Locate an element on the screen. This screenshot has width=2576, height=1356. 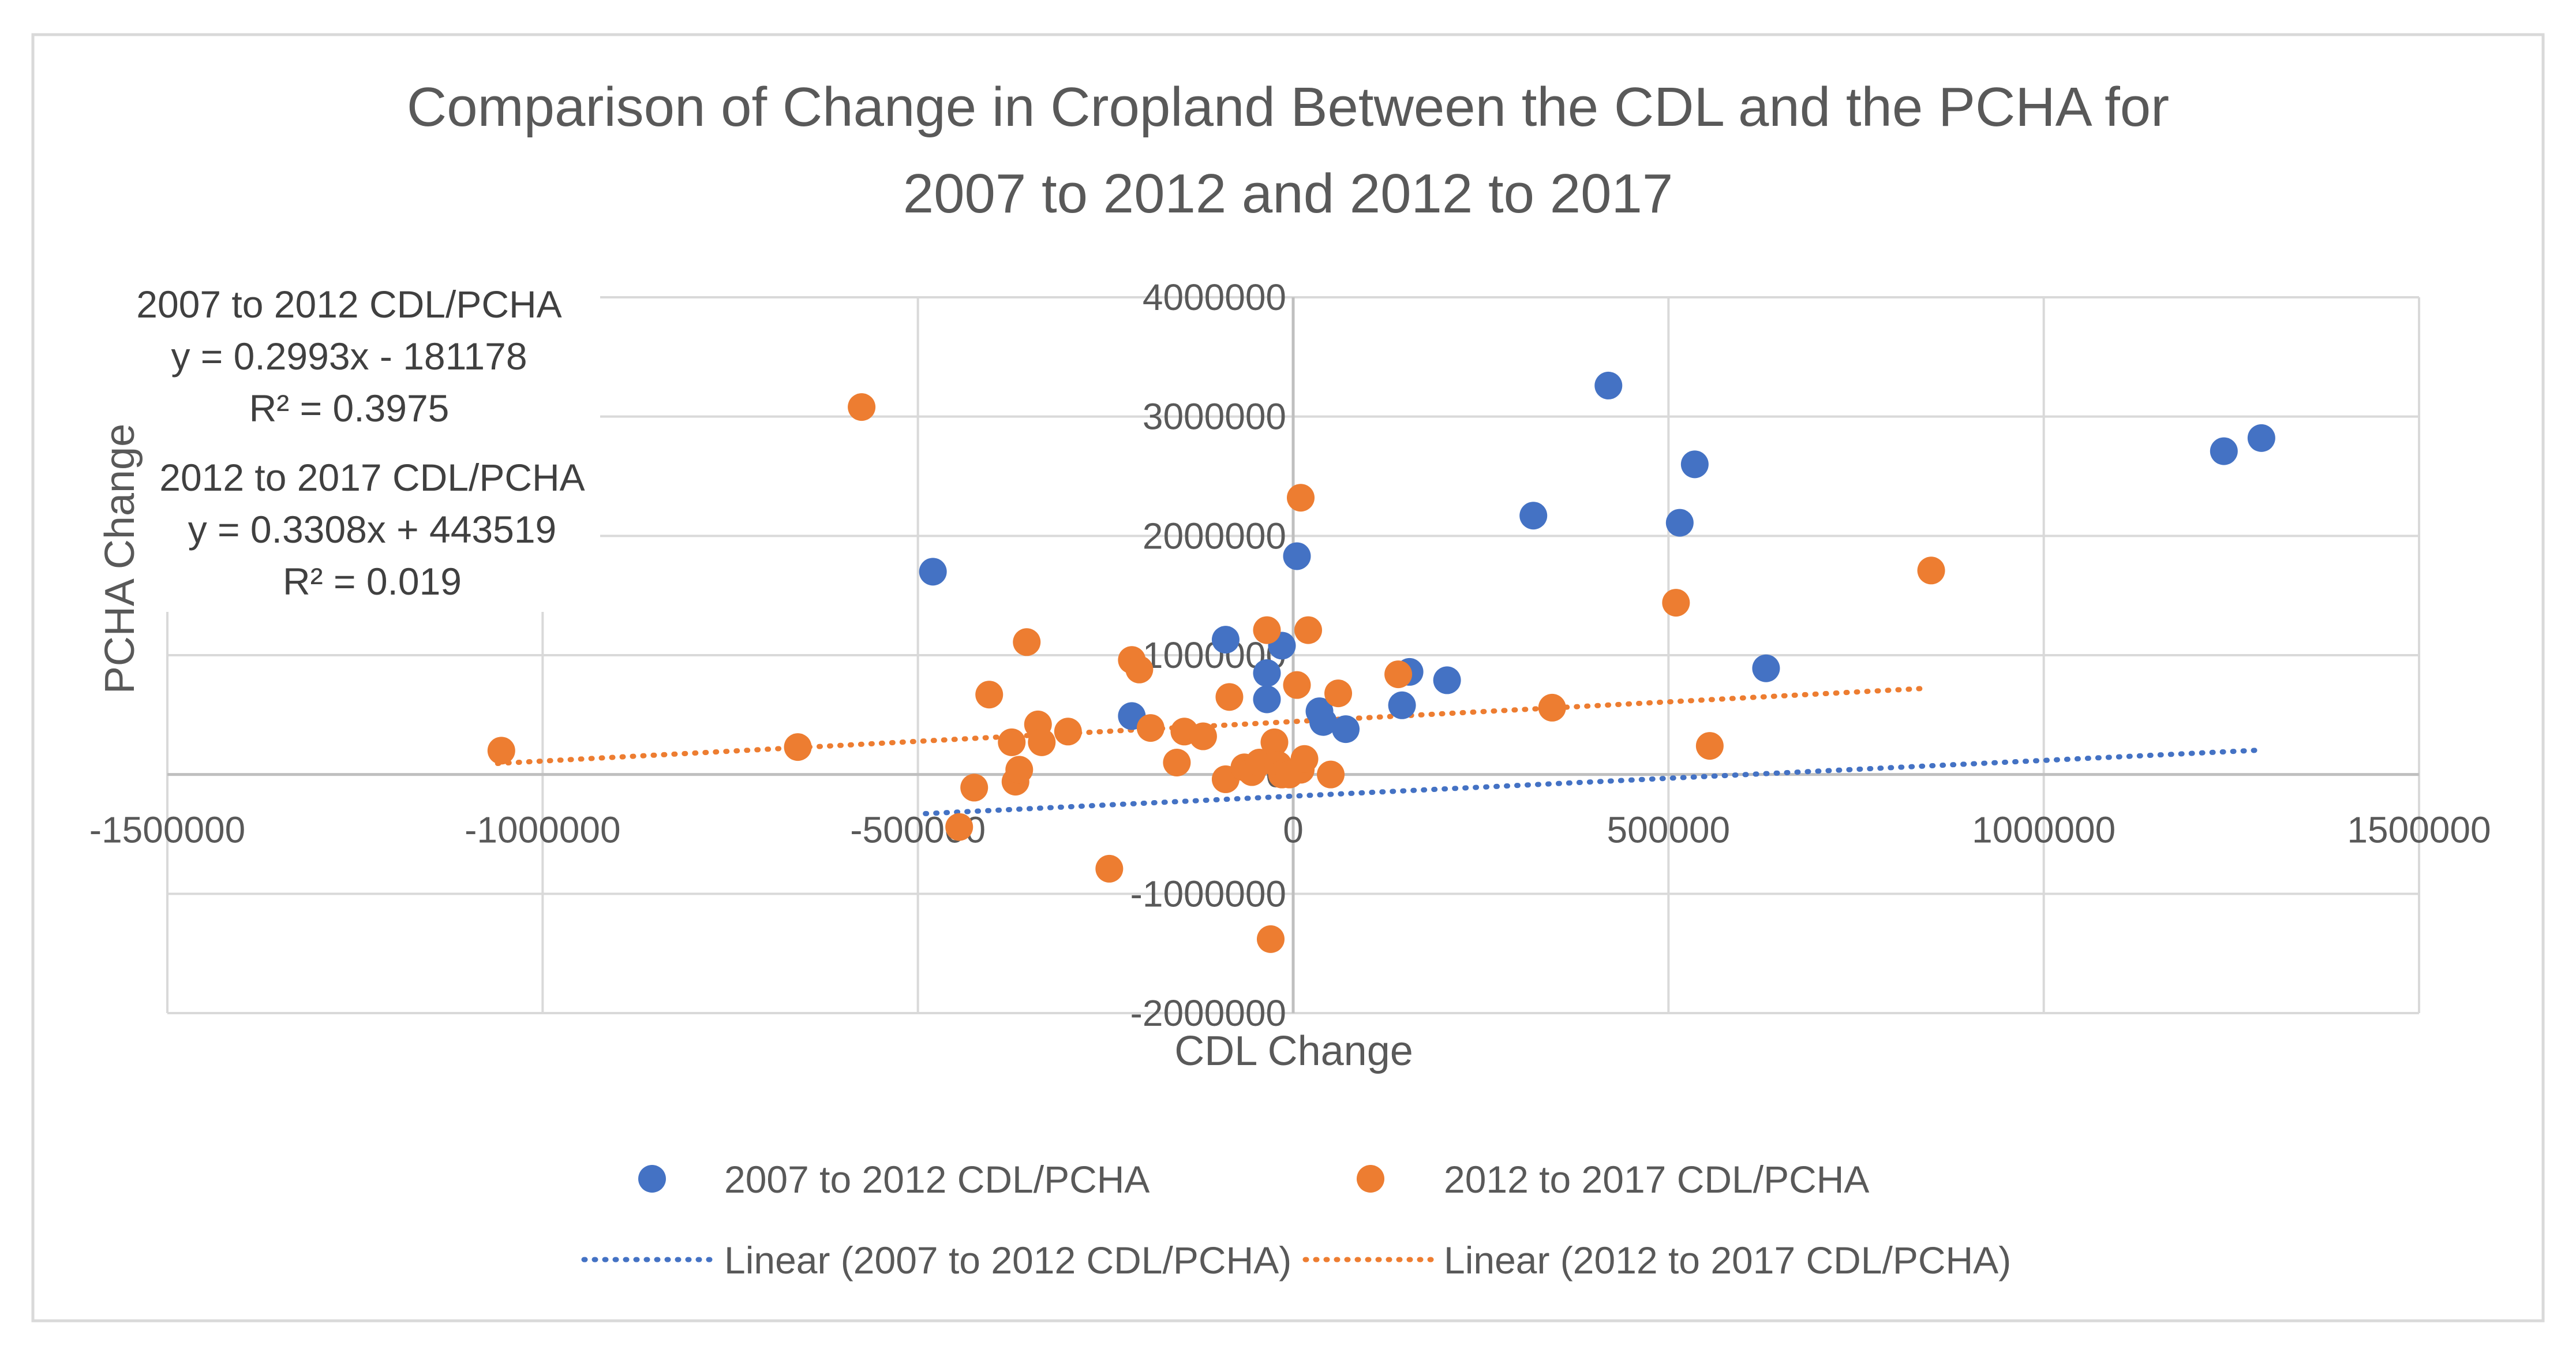
annotation-series-2-name: 2012 to 2017 CDL/PCHA is located at coordinates (372, 477).